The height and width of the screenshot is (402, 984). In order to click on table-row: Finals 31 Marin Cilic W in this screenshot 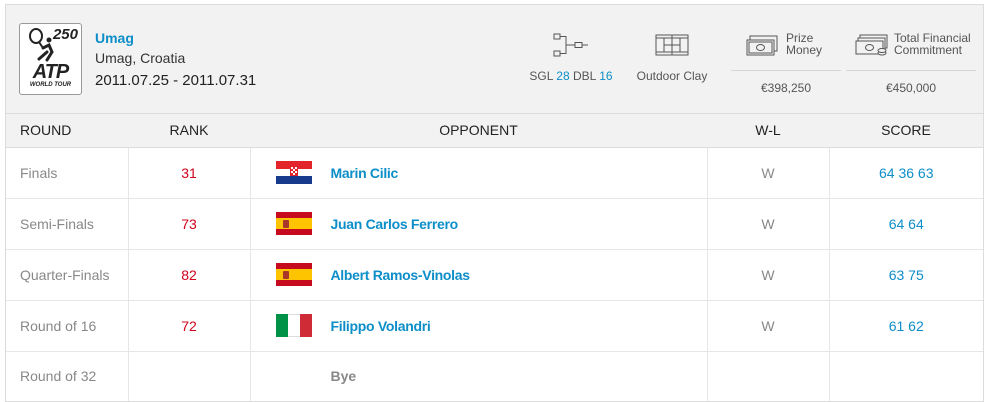, I will do `click(494, 173)`.